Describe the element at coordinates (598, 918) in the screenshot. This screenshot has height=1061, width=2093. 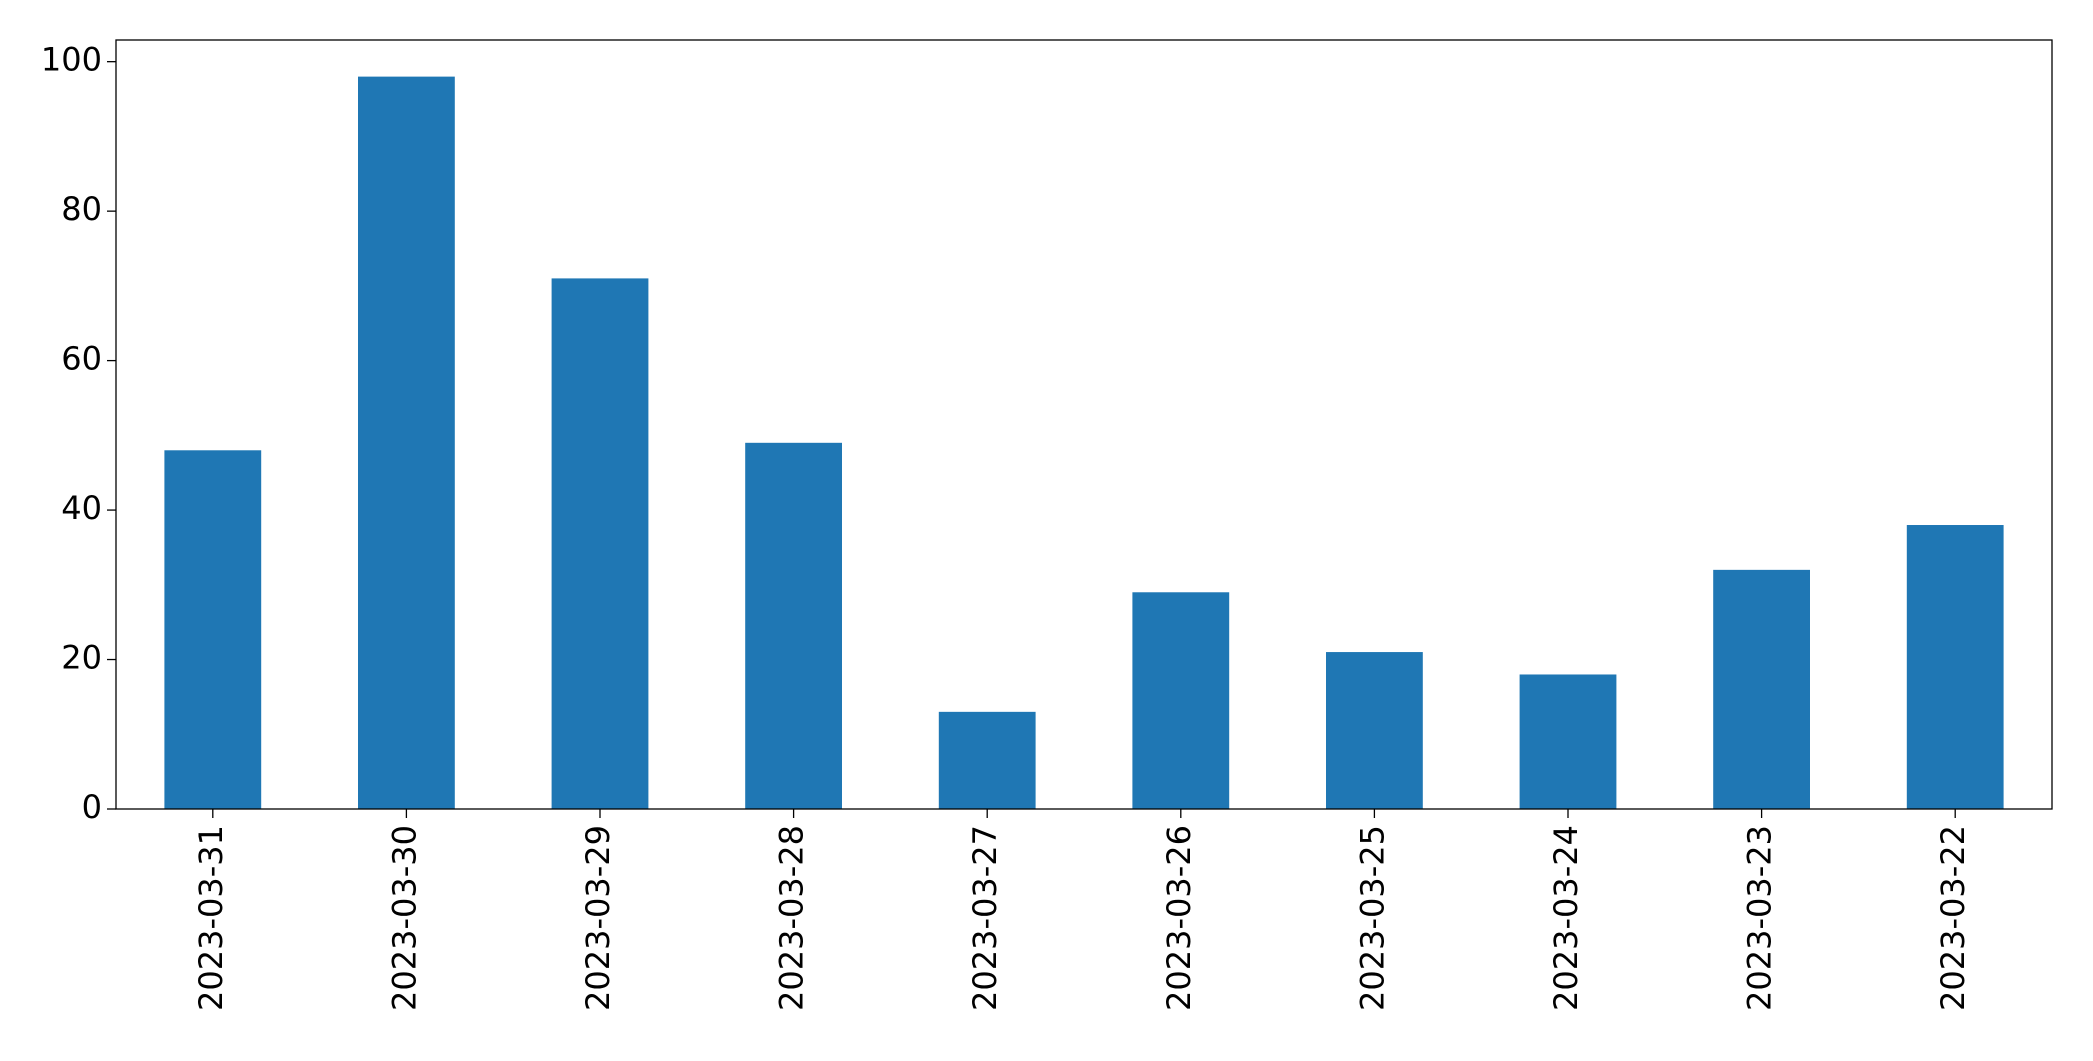
I see `x-tick-label: 2023-03-29` at that location.